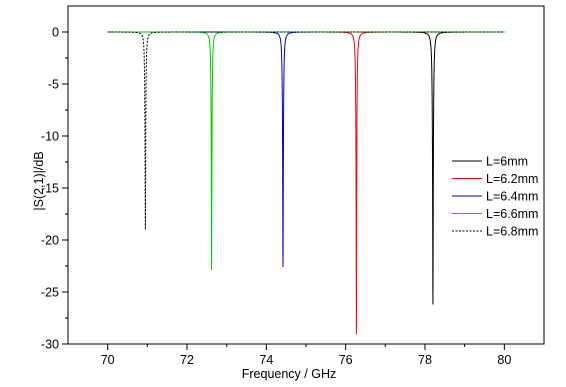  What do you see at coordinates (512, 232) in the screenshot?
I see `legend-label: L=6.8mm` at bounding box center [512, 232].